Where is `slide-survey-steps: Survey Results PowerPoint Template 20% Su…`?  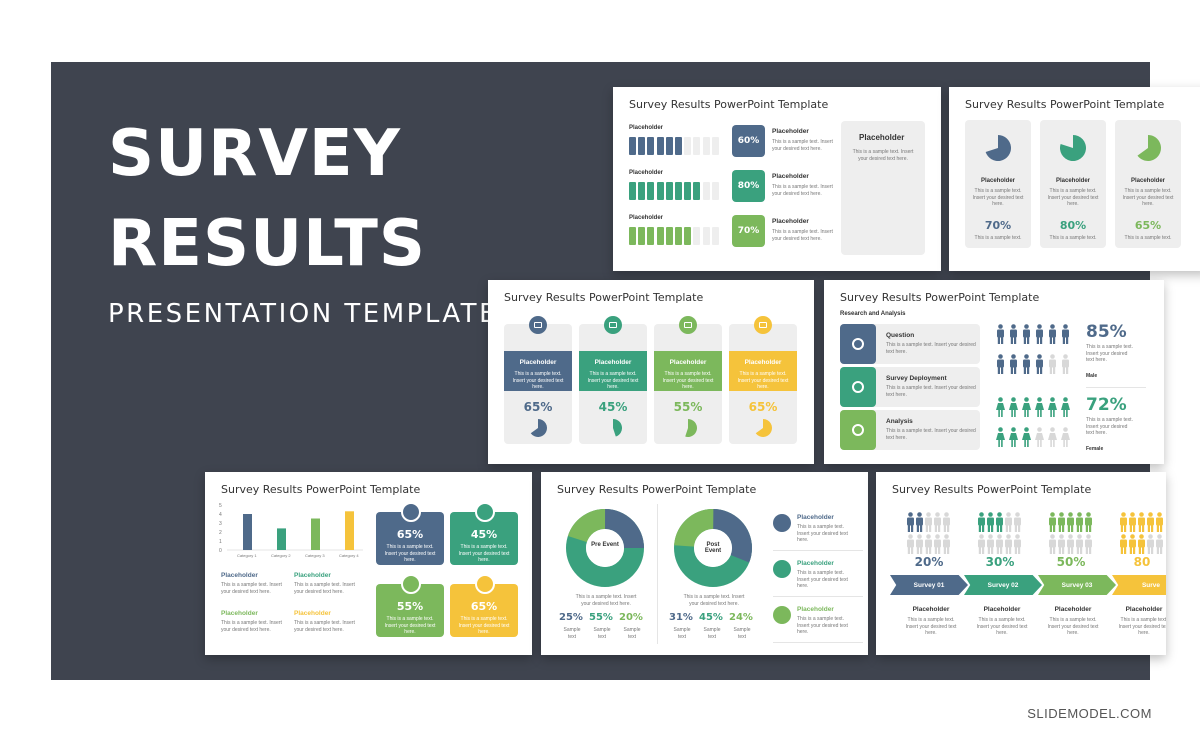 slide-survey-steps: Survey Results PowerPoint Template 20% Su… is located at coordinates (1021, 563).